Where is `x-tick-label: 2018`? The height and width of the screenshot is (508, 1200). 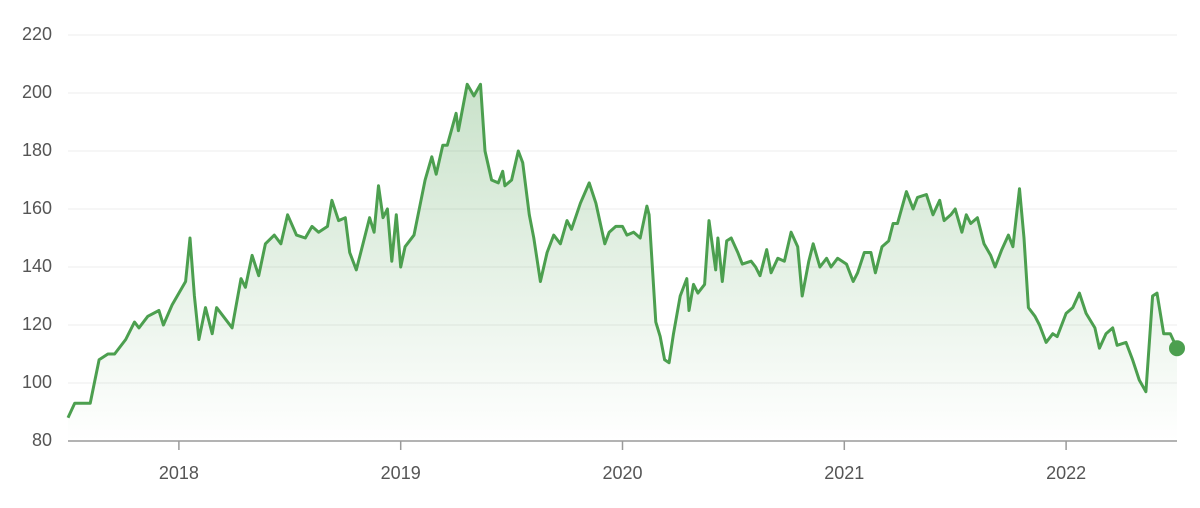 x-tick-label: 2018 is located at coordinates (179, 473).